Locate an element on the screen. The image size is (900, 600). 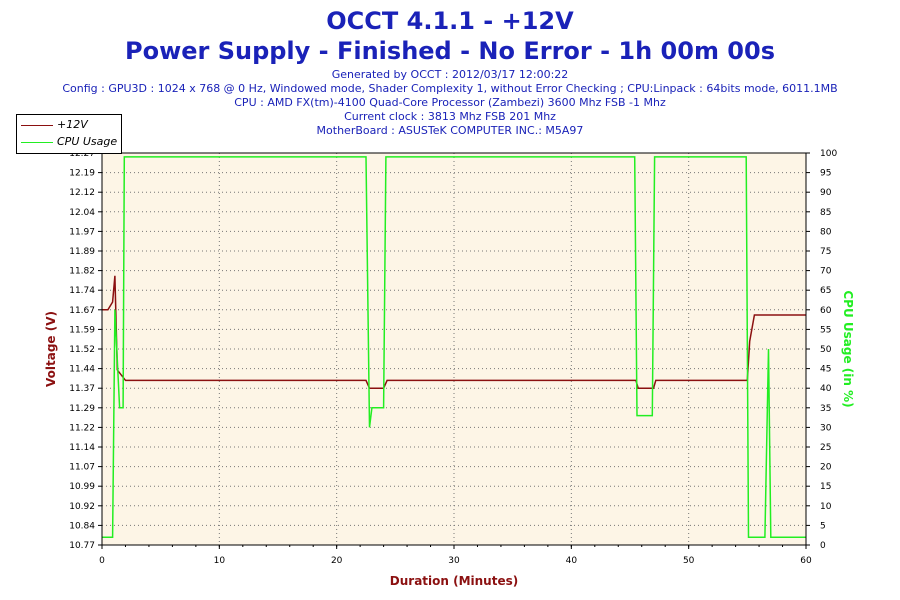
y-tick-label: 11.67 is located at coordinates (82, 311).